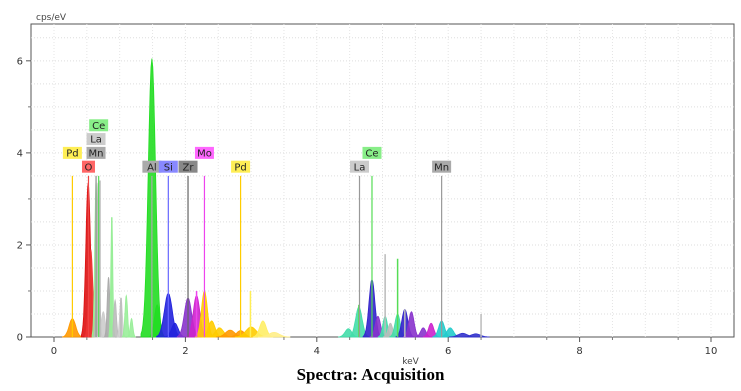  What do you see at coordinates (448, 351) in the screenshot?
I see `x-tick-label: 6` at bounding box center [448, 351].